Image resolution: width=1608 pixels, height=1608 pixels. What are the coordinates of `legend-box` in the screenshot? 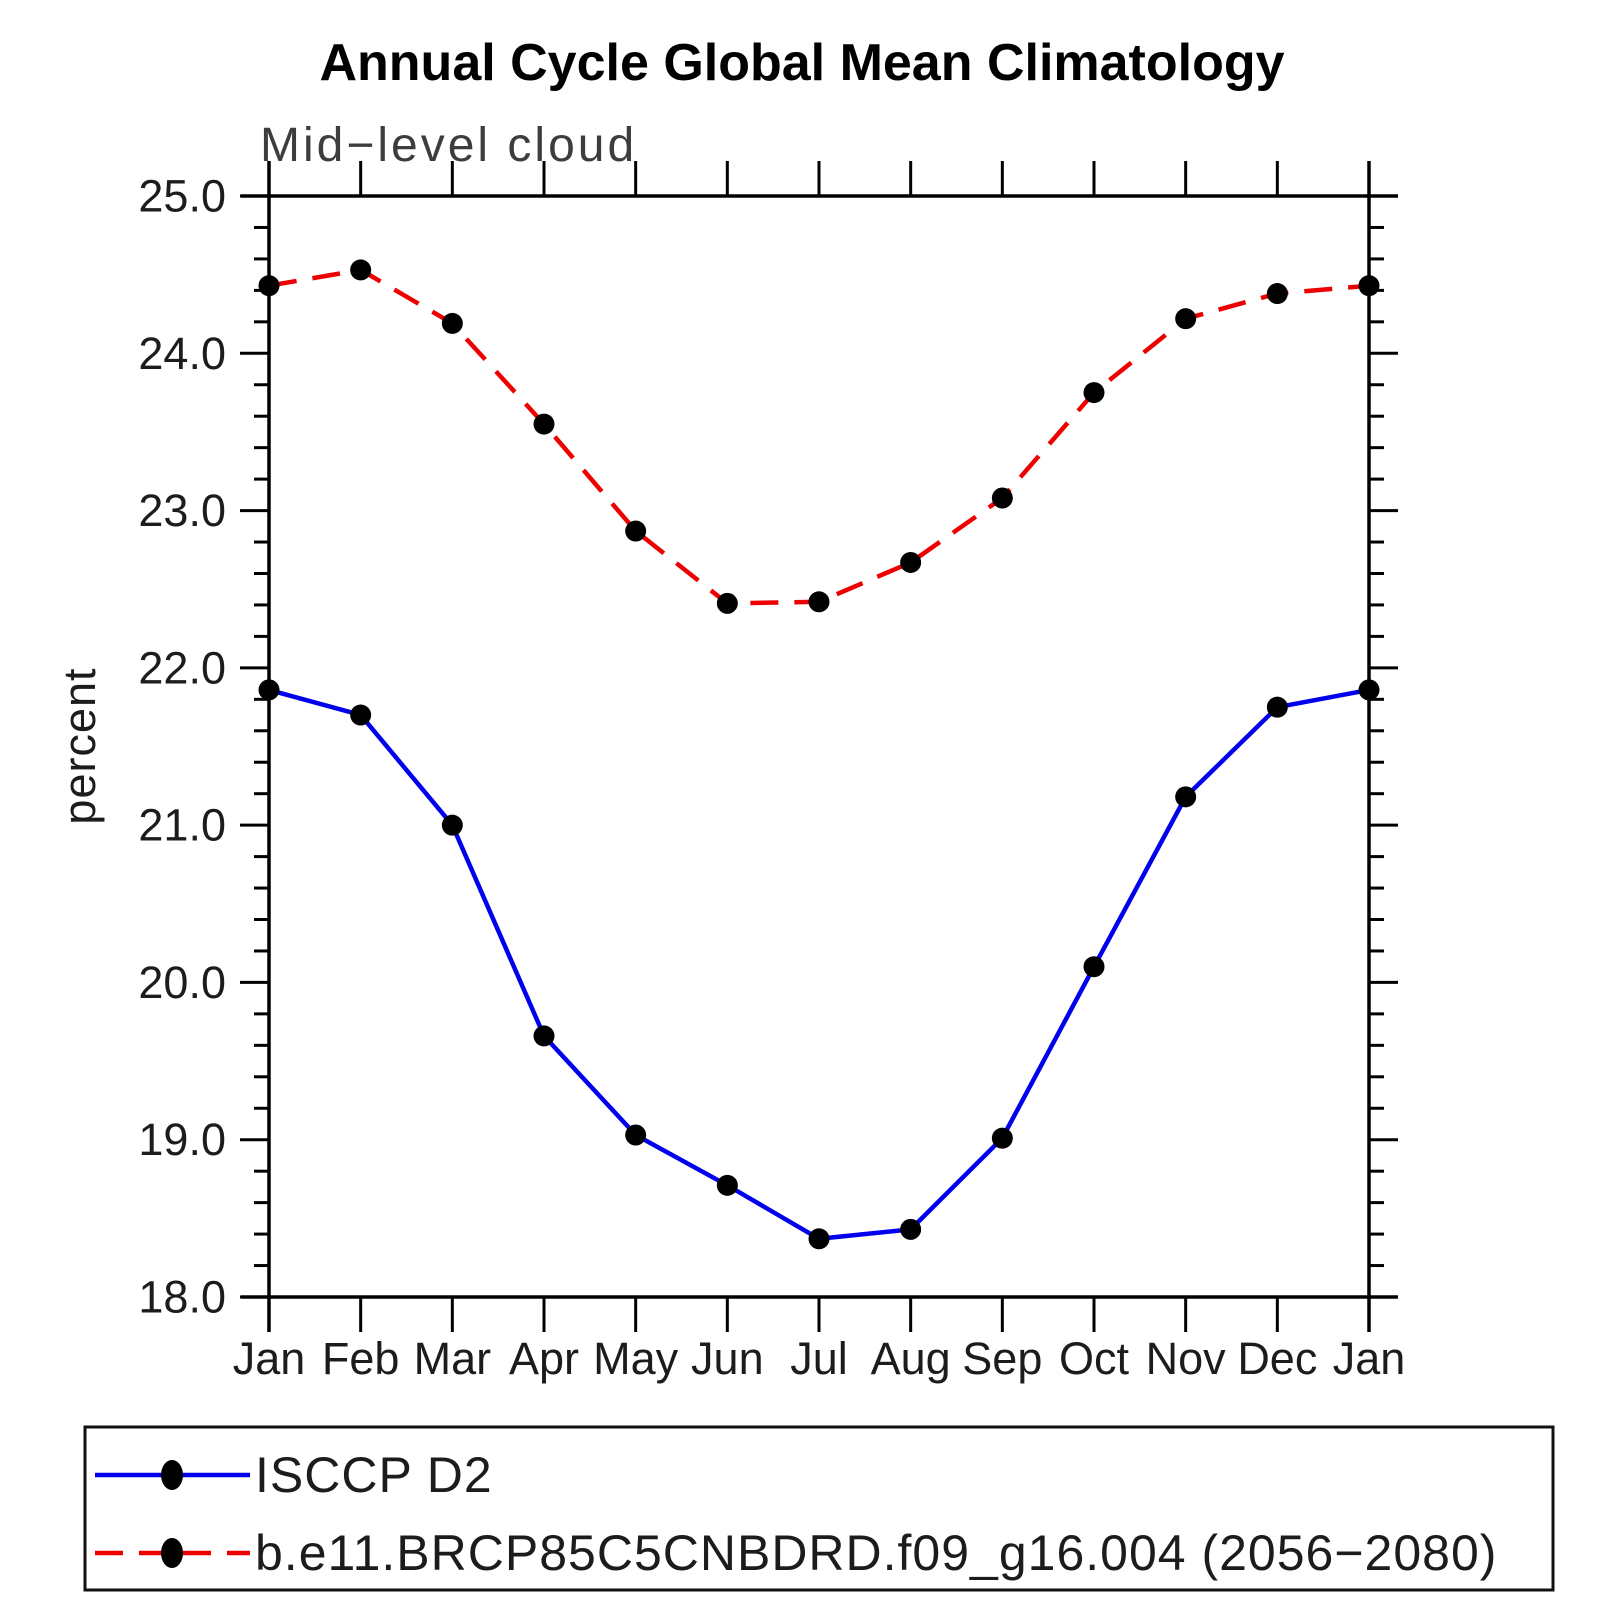 It's located at (819, 1508).